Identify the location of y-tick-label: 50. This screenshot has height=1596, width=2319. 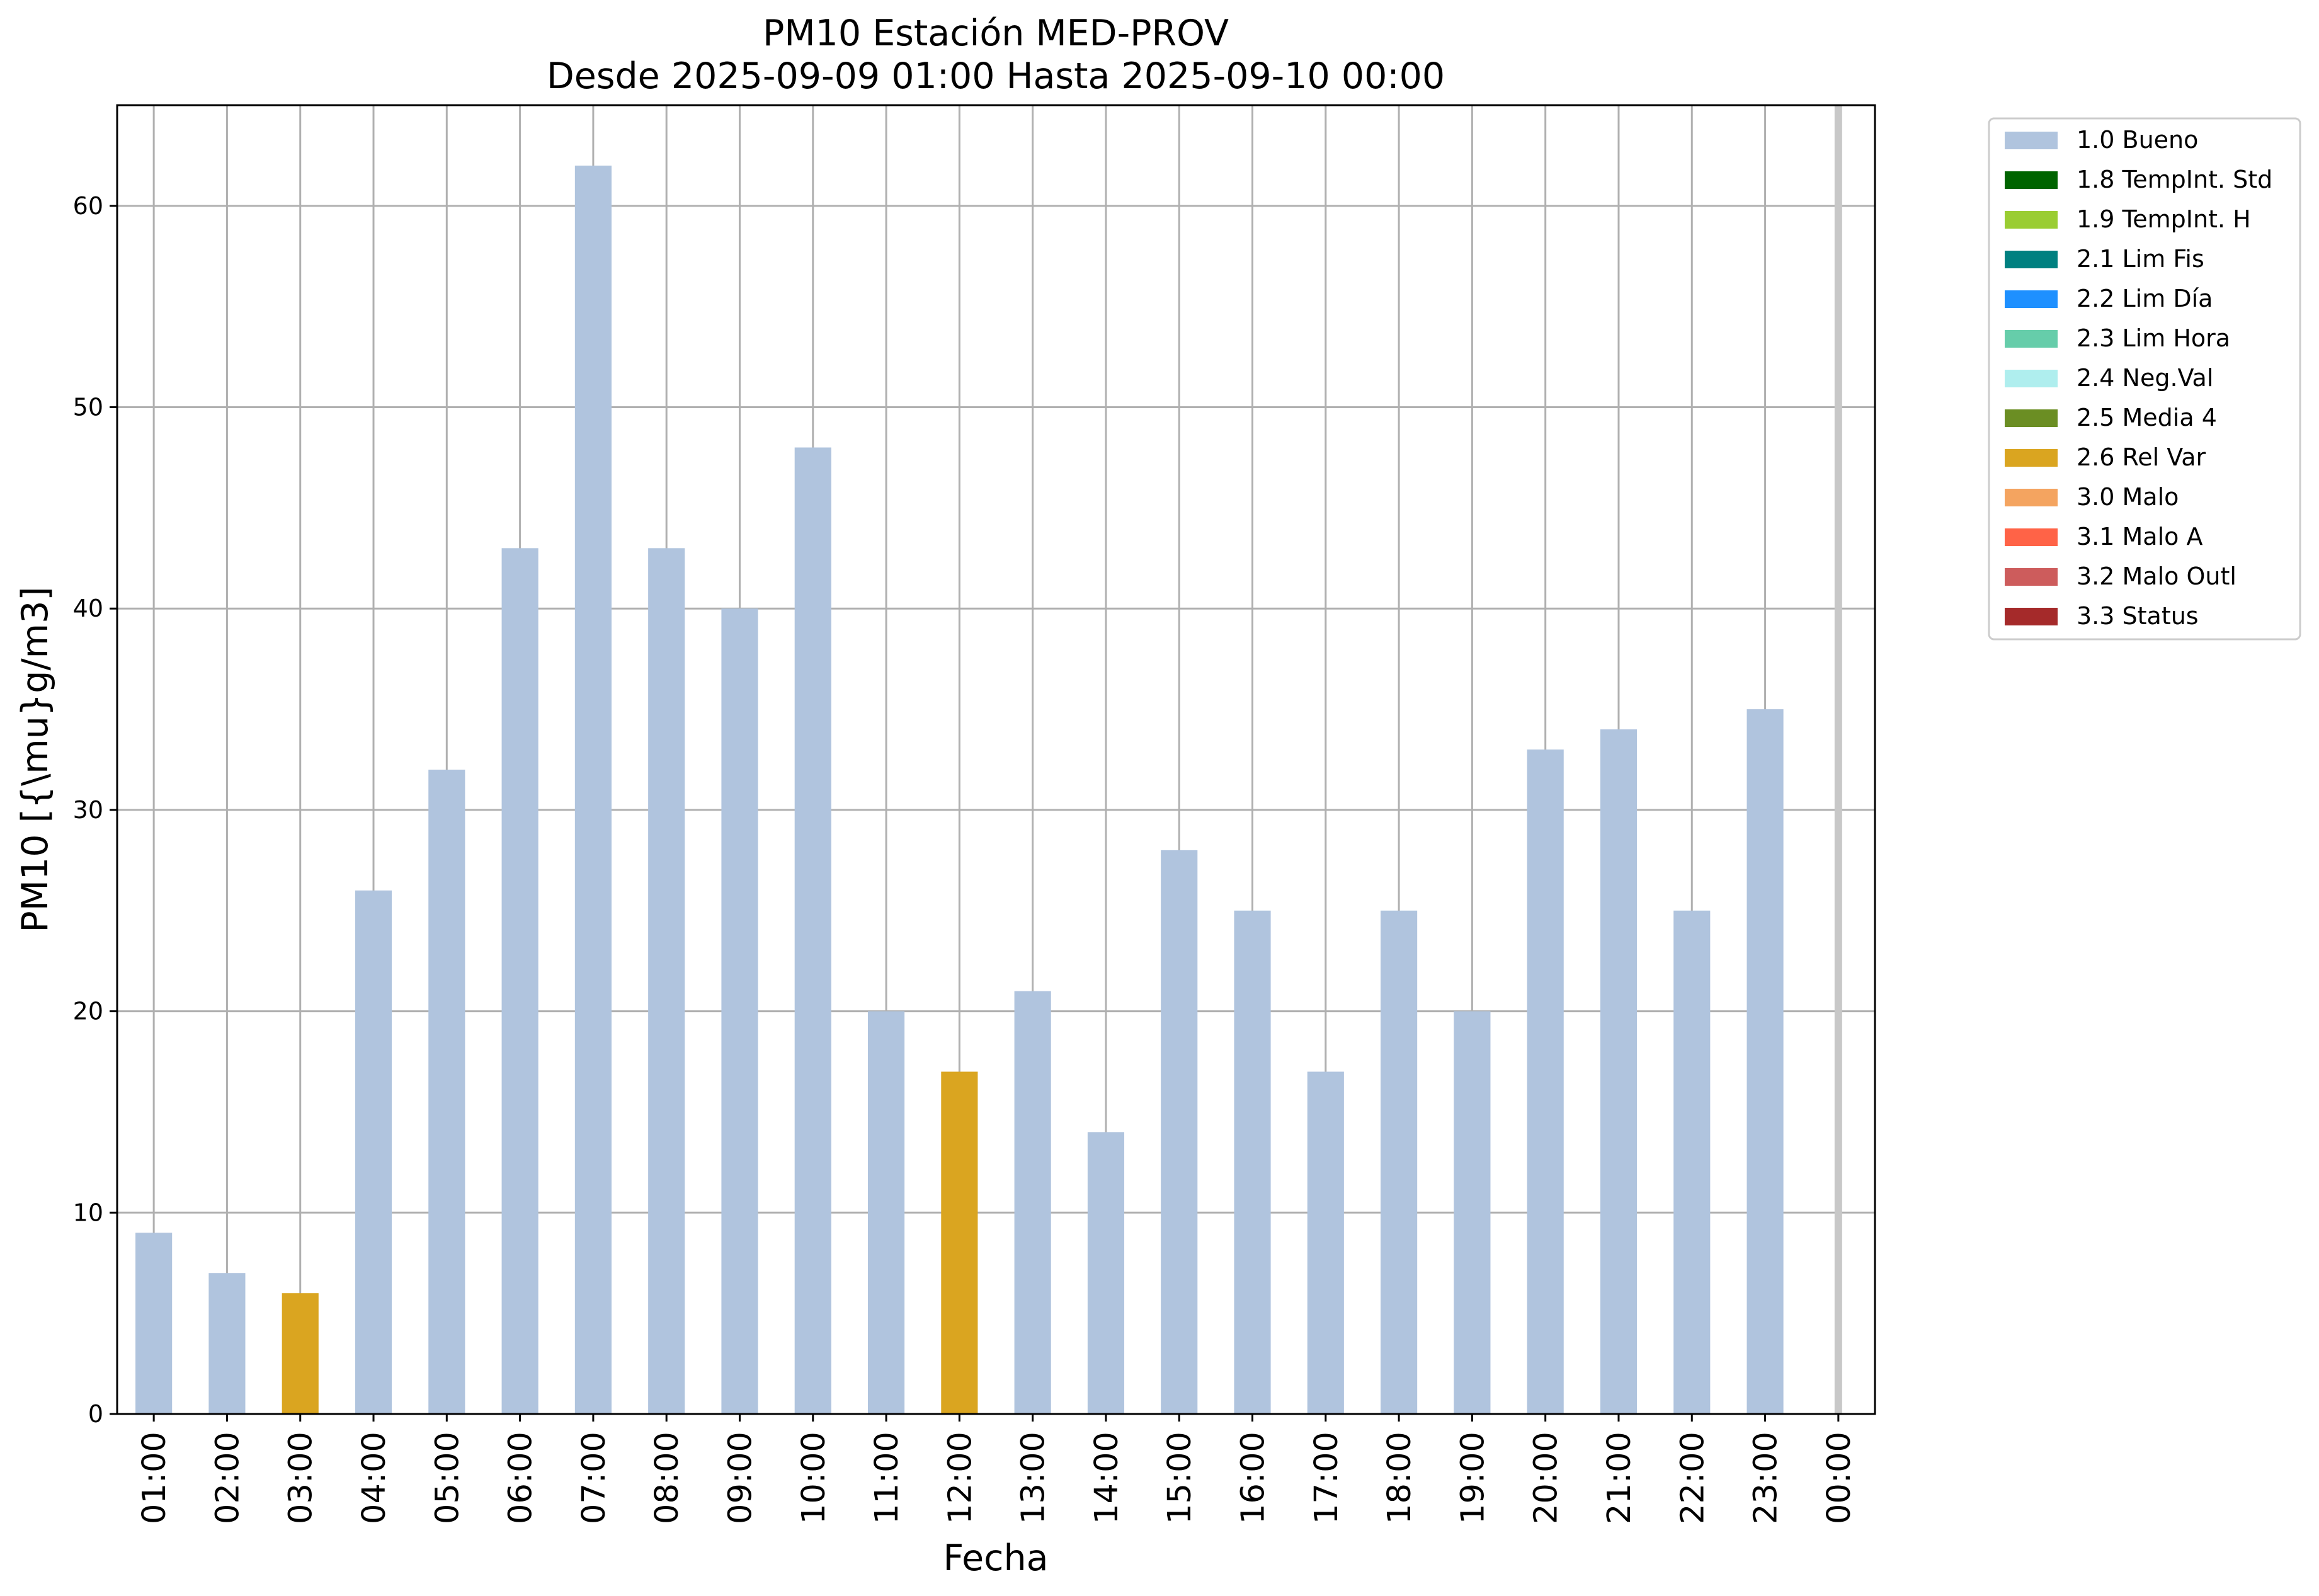
(88, 407).